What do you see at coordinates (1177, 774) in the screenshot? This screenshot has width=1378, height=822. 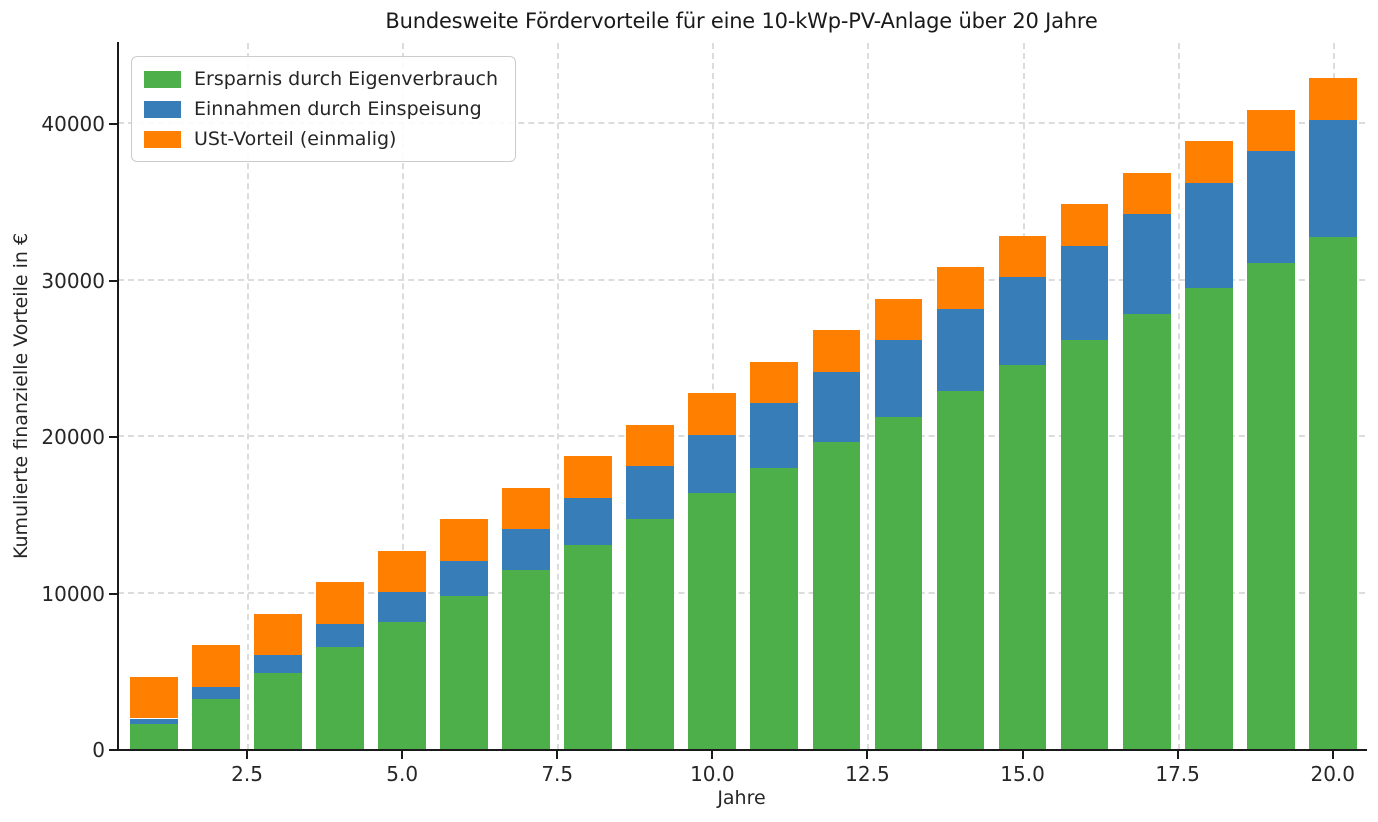 I see `x-tick-label: 17.5` at bounding box center [1177, 774].